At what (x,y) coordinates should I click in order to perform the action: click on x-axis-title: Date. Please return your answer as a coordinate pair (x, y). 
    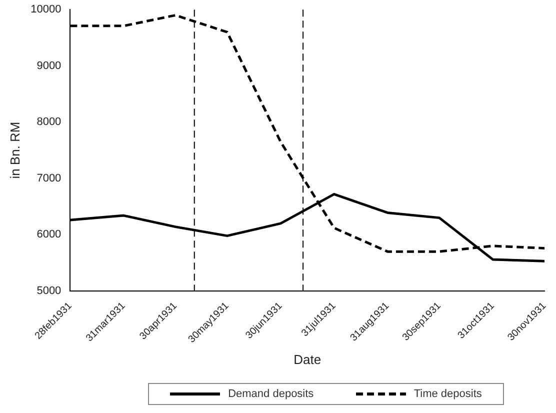
    Looking at the image, I should click on (308, 359).